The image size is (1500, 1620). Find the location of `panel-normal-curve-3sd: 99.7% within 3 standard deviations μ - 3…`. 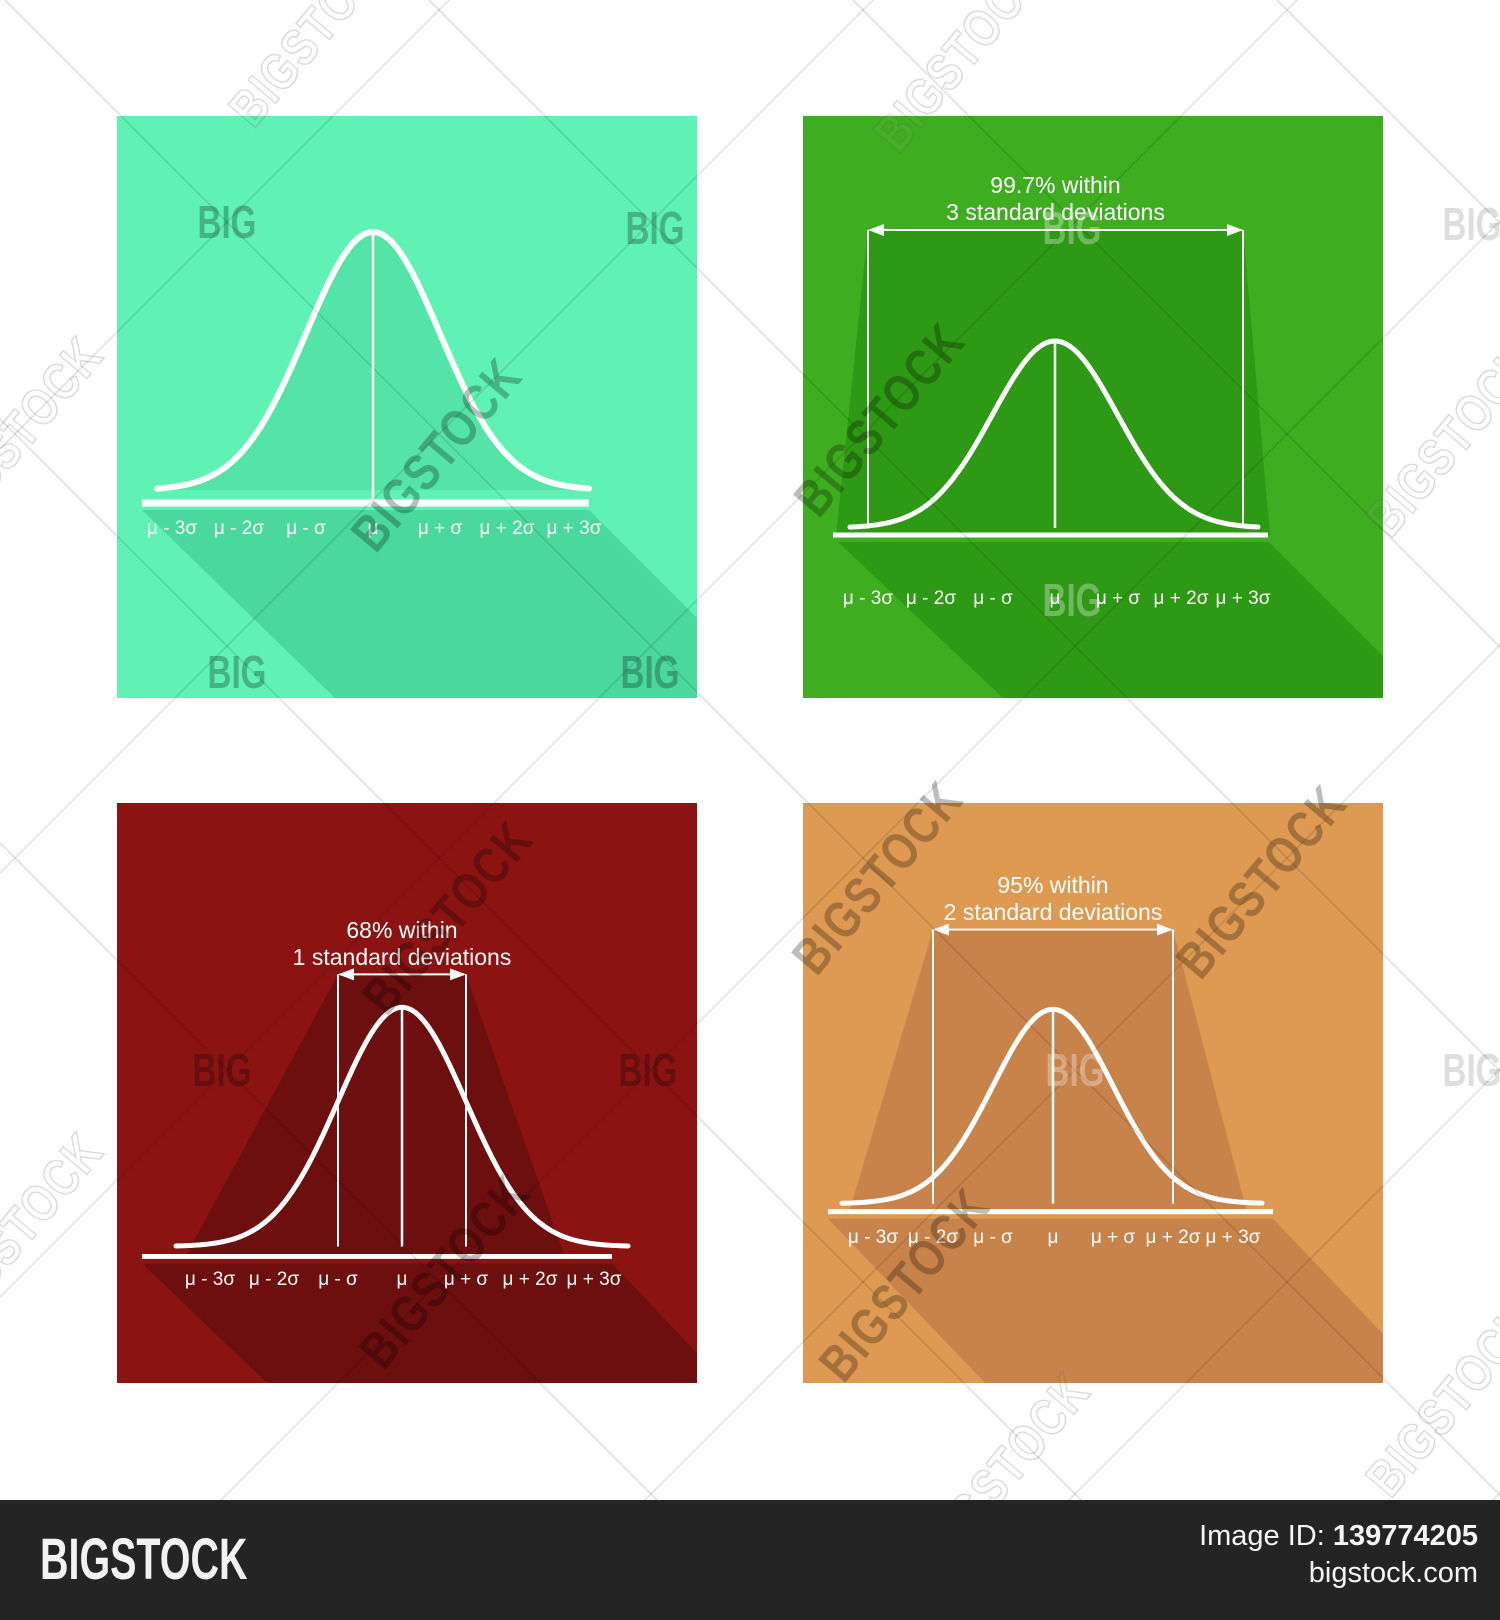

panel-normal-curve-3sd: 99.7% within 3 standard deviations μ - 3… is located at coordinates (1093, 407).